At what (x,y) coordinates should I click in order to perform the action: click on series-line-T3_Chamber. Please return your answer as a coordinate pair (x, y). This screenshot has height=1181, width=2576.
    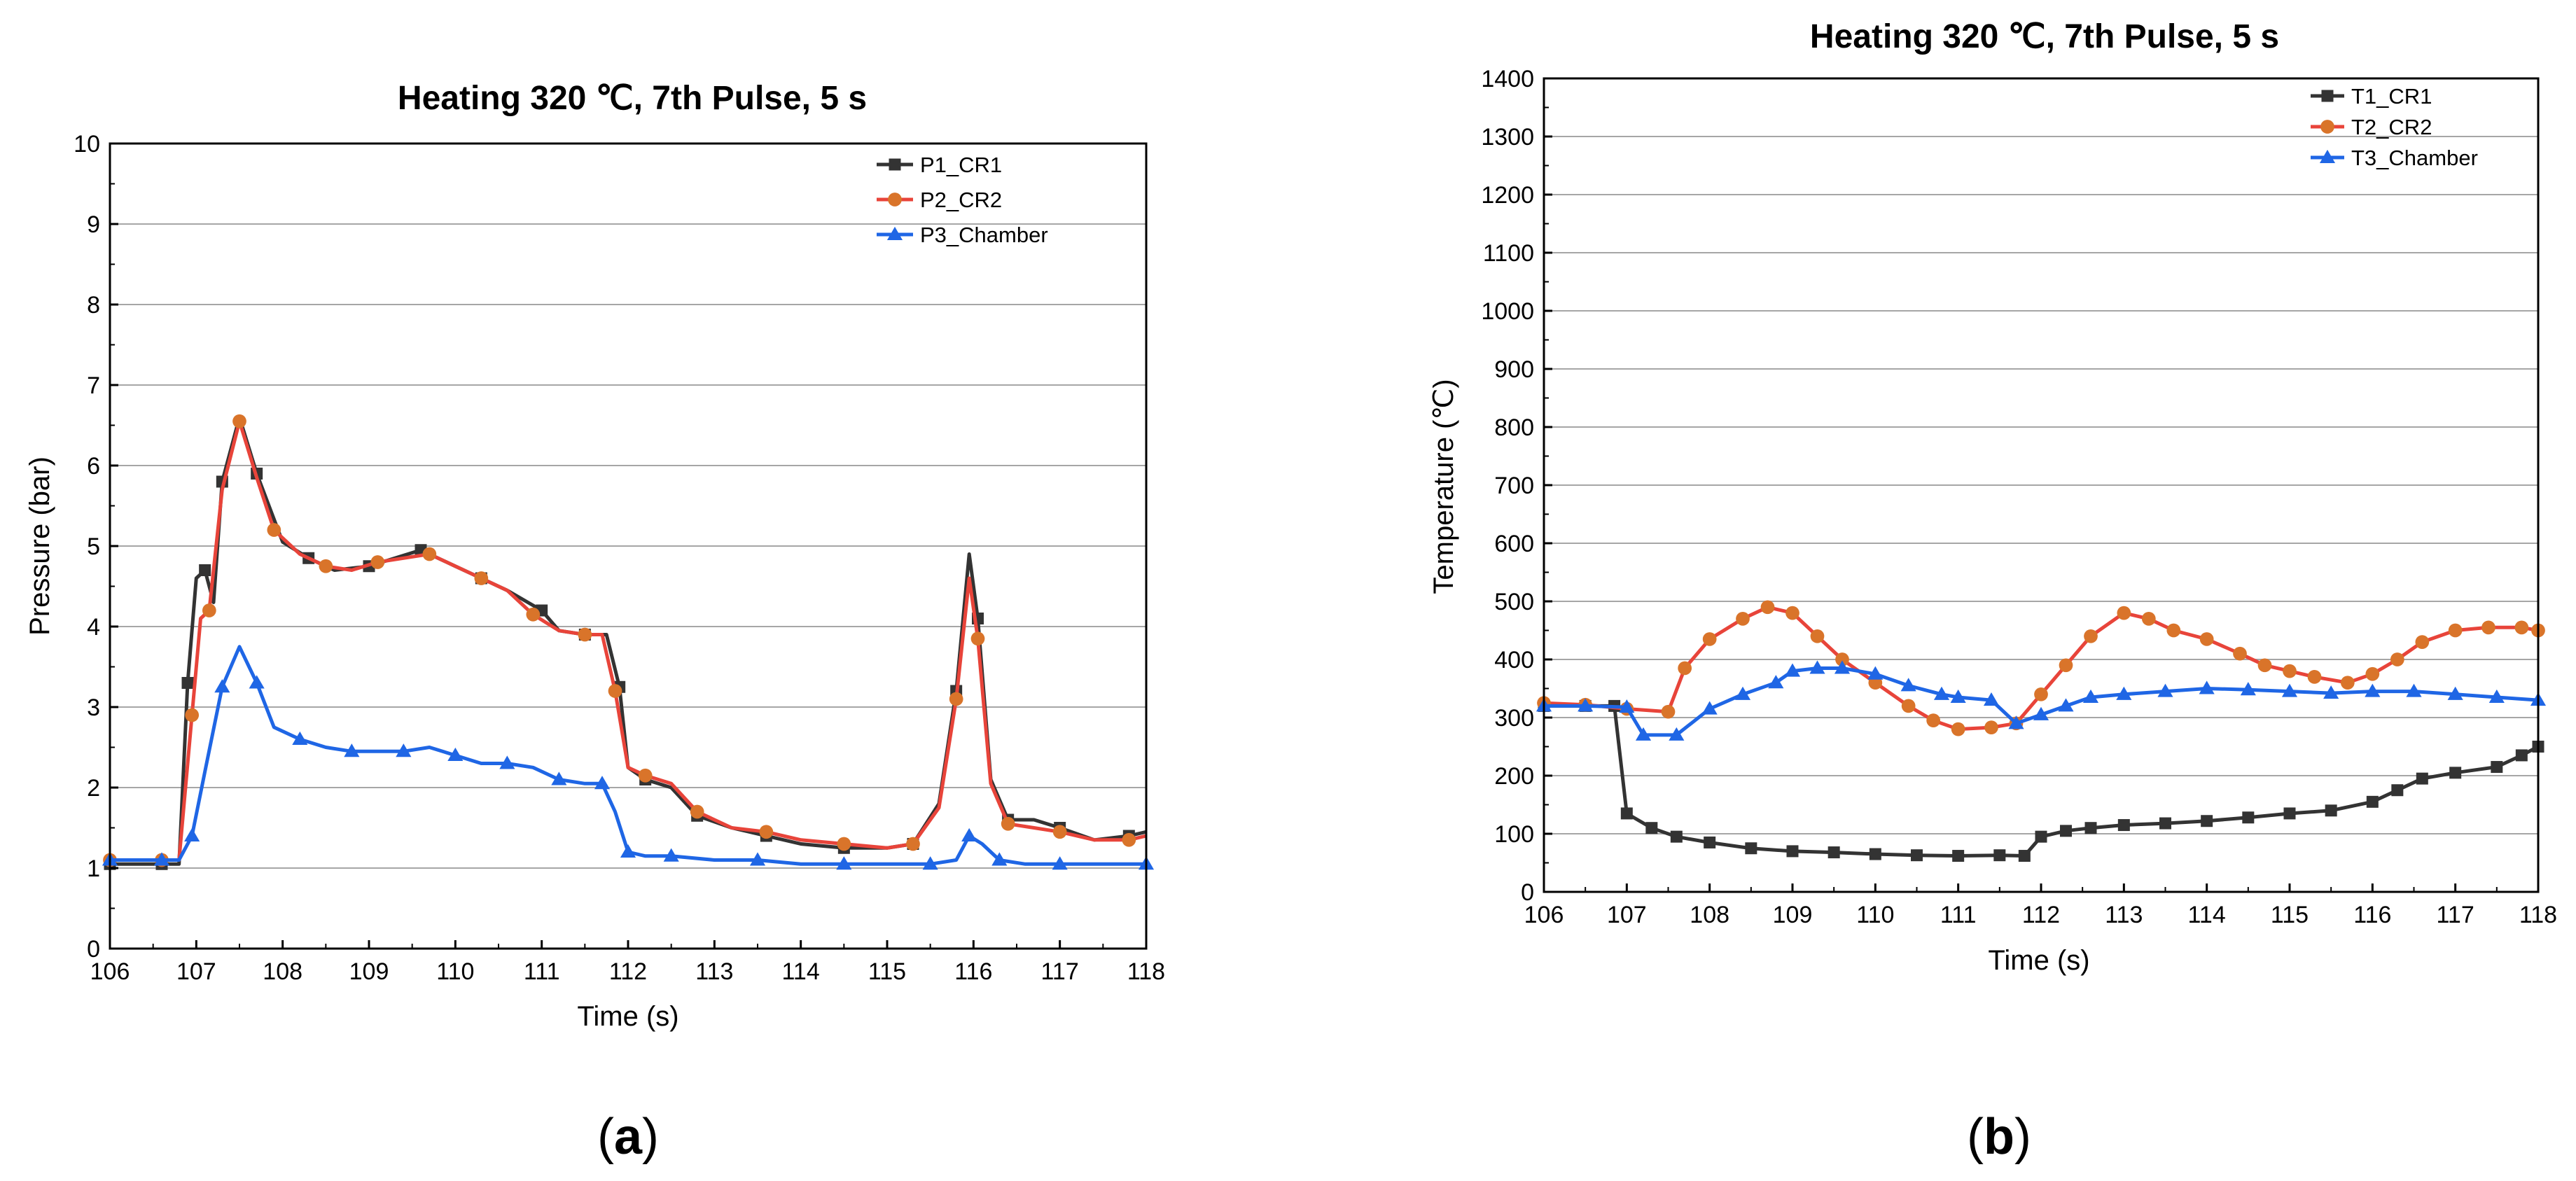
    Looking at the image, I should click on (2041, 701).